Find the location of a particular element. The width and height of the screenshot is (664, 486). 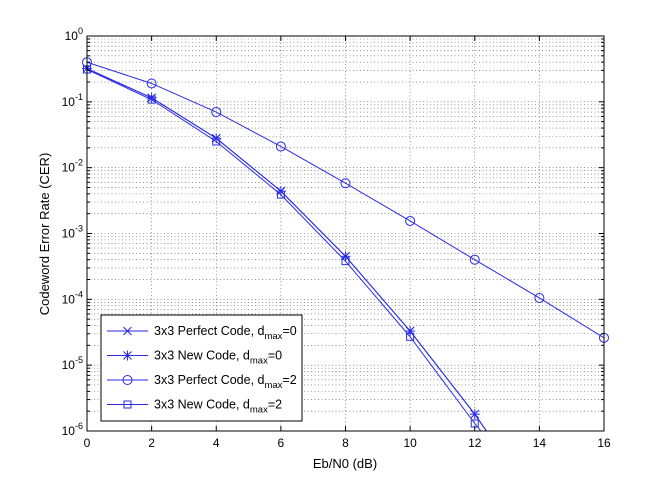

x-tick-label: 2 is located at coordinates (151, 443).